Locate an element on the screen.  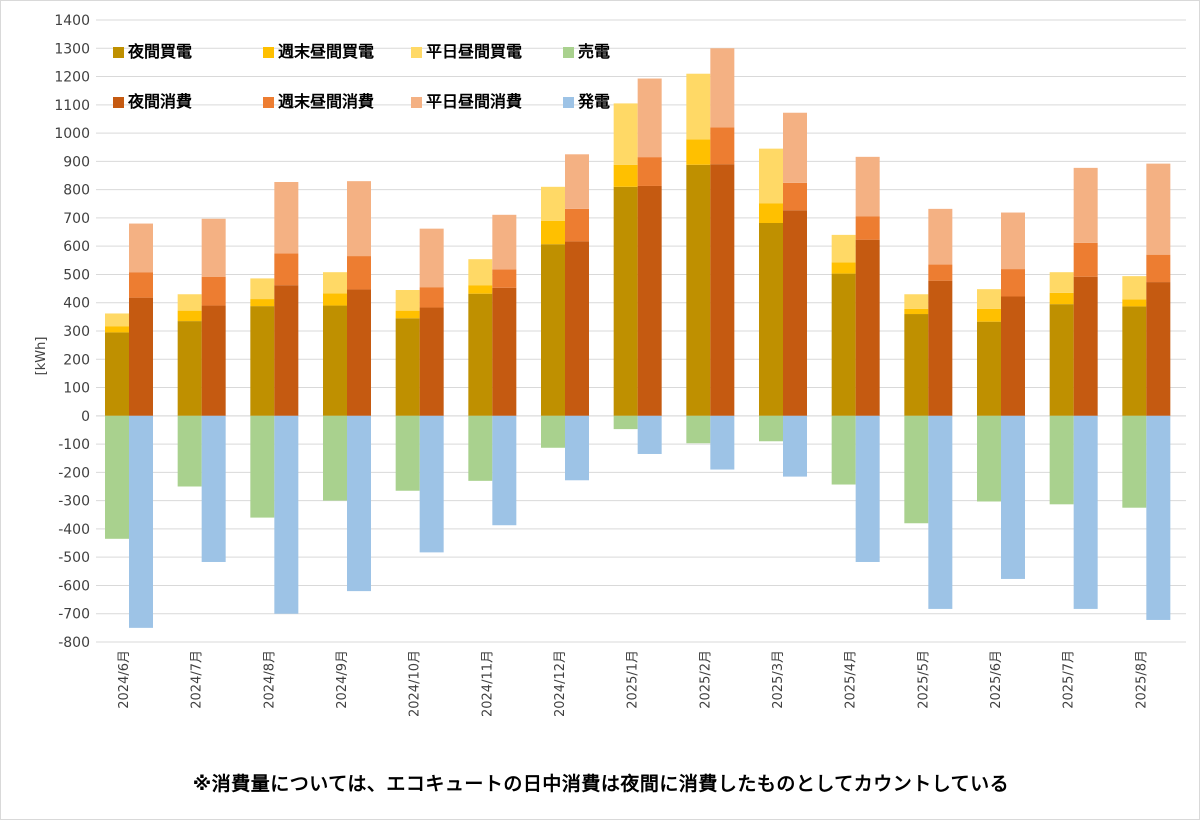
y-tick-label: 300 is located at coordinates (76, 332).